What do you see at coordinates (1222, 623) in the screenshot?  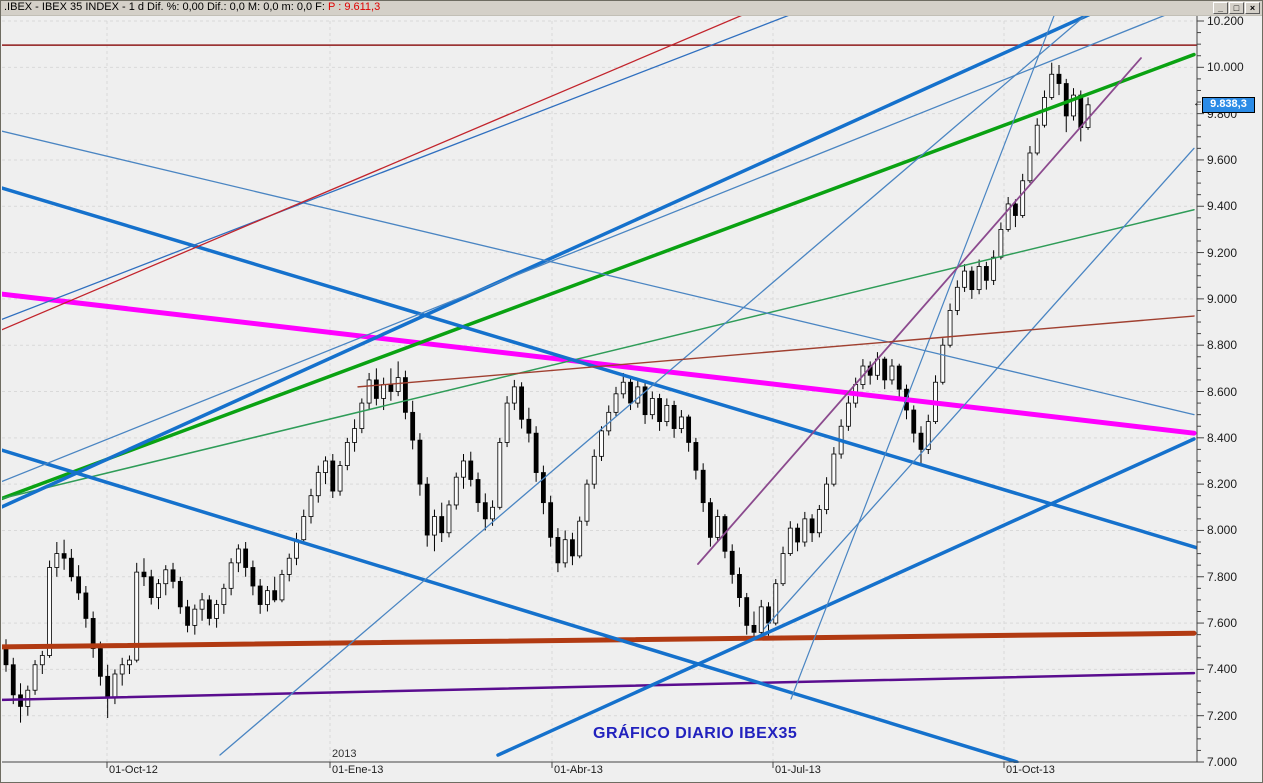 I see `y-axis-label: 7.600` at bounding box center [1222, 623].